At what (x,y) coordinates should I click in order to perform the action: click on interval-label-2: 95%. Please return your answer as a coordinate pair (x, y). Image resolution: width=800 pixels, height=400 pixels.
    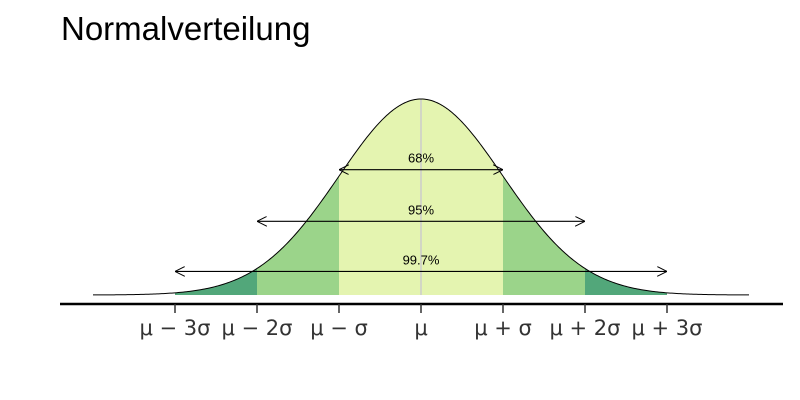
    Looking at the image, I should click on (421, 209).